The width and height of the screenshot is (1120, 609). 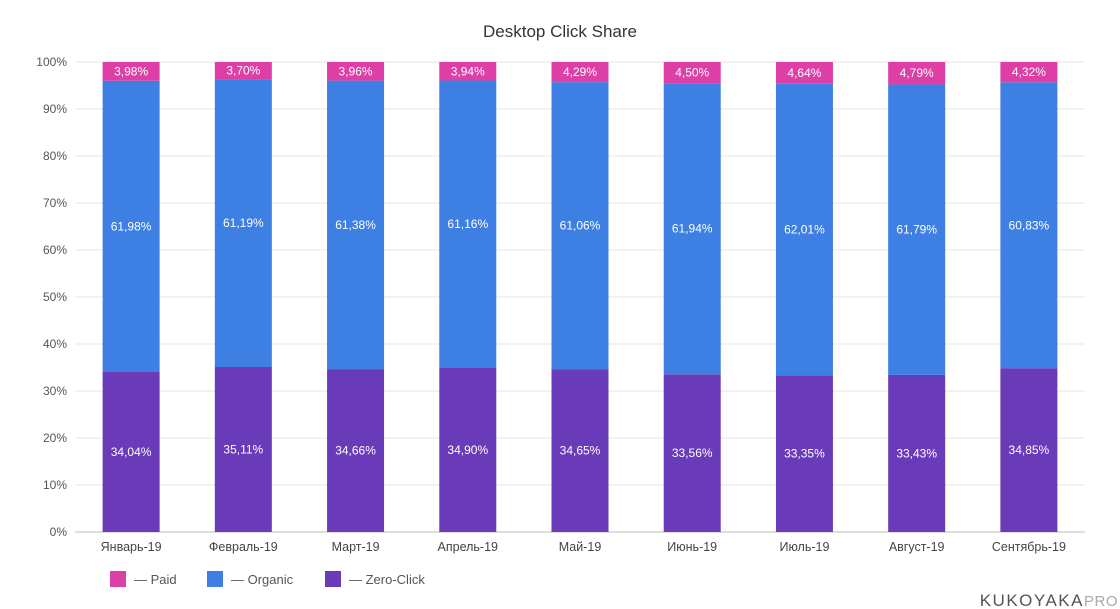 What do you see at coordinates (55, 250) in the screenshot?
I see `y-tick-label: 60%` at bounding box center [55, 250].